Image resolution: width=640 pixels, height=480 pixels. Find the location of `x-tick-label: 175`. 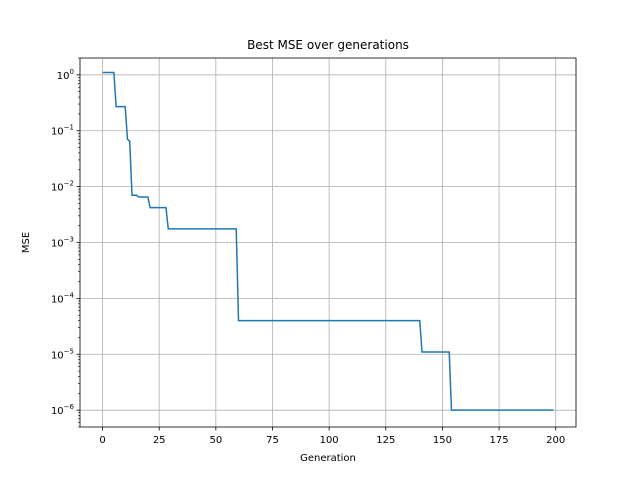

x-tick-label: 175 is located at coordinates (499, 440).